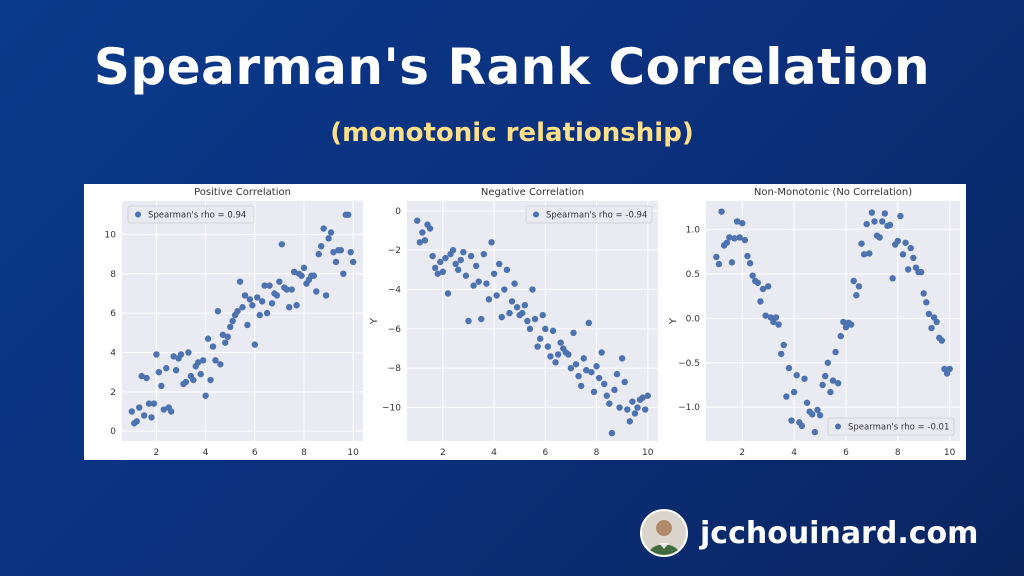  Describe the element at coordinates (111, 235) in the screenshot. I see `y-tick-label: 10` at that location.